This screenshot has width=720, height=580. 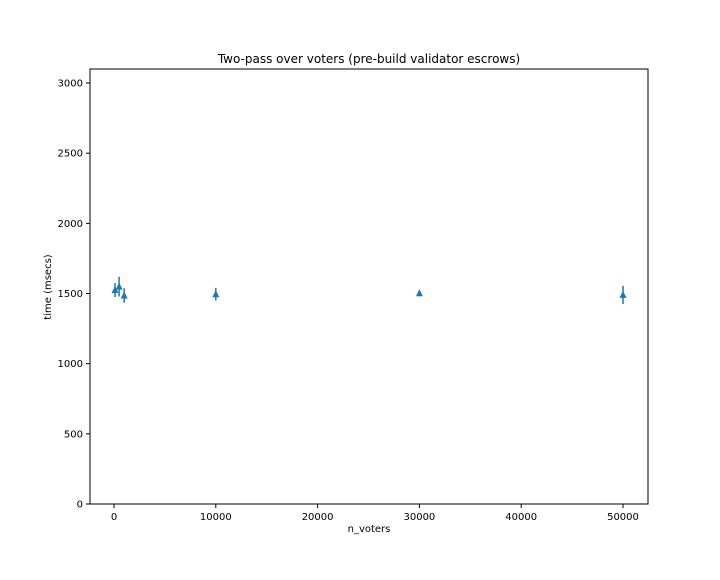 I want to click on data-points, so click(x=369, y=290).